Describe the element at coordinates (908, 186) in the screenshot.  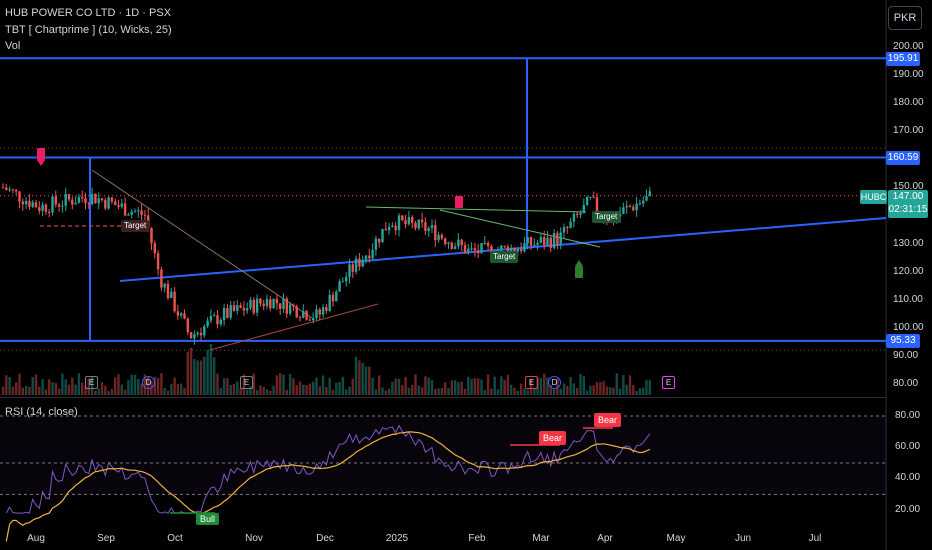
I see `price-tick: 150.00` at that location.